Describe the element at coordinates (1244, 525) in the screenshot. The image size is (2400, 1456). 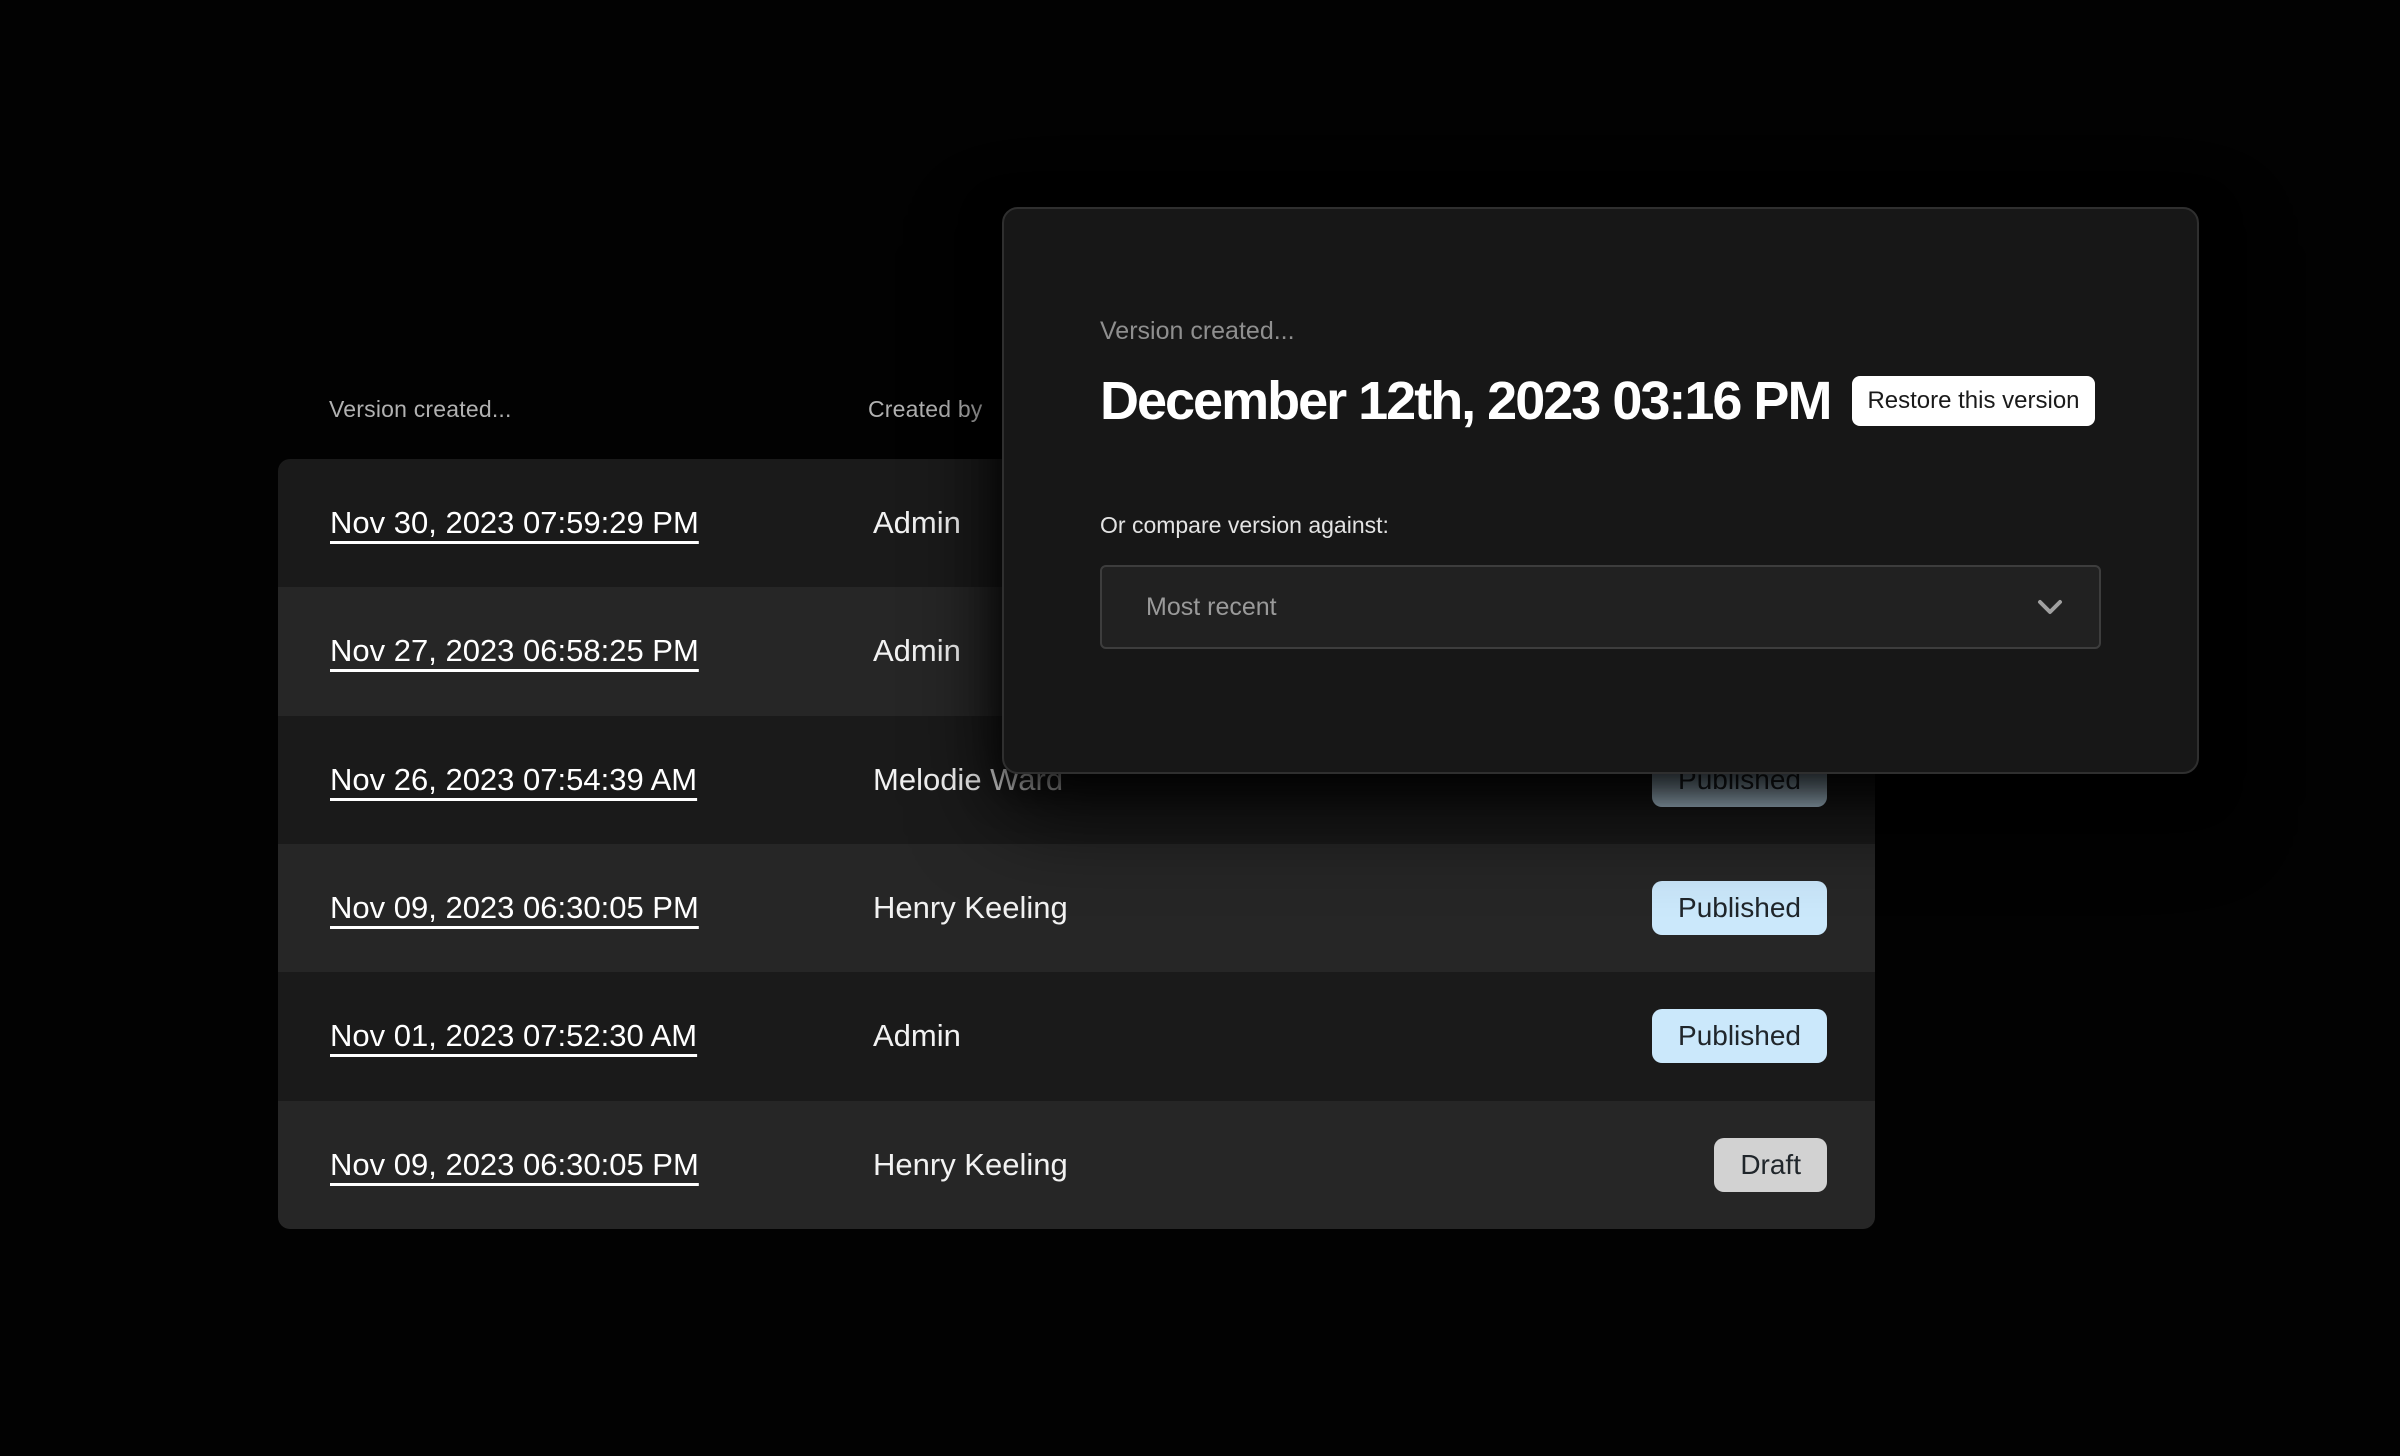
I see `compare-version-label: Or compare version against:` at that location.